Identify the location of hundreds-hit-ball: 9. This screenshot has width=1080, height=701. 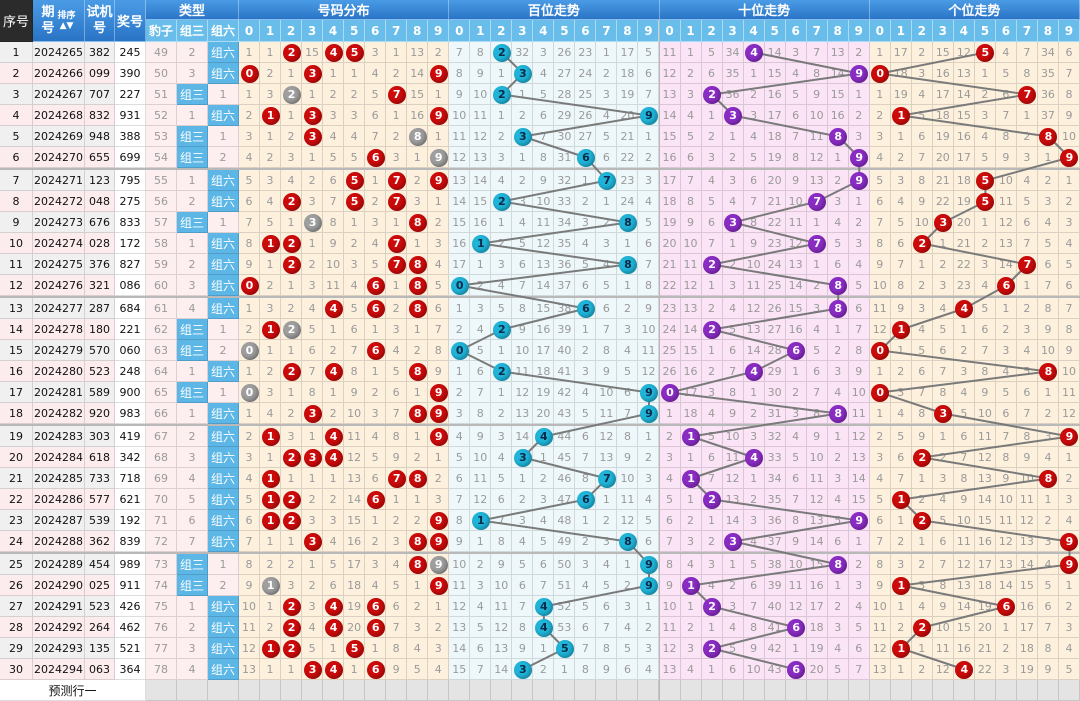
(648, 413).